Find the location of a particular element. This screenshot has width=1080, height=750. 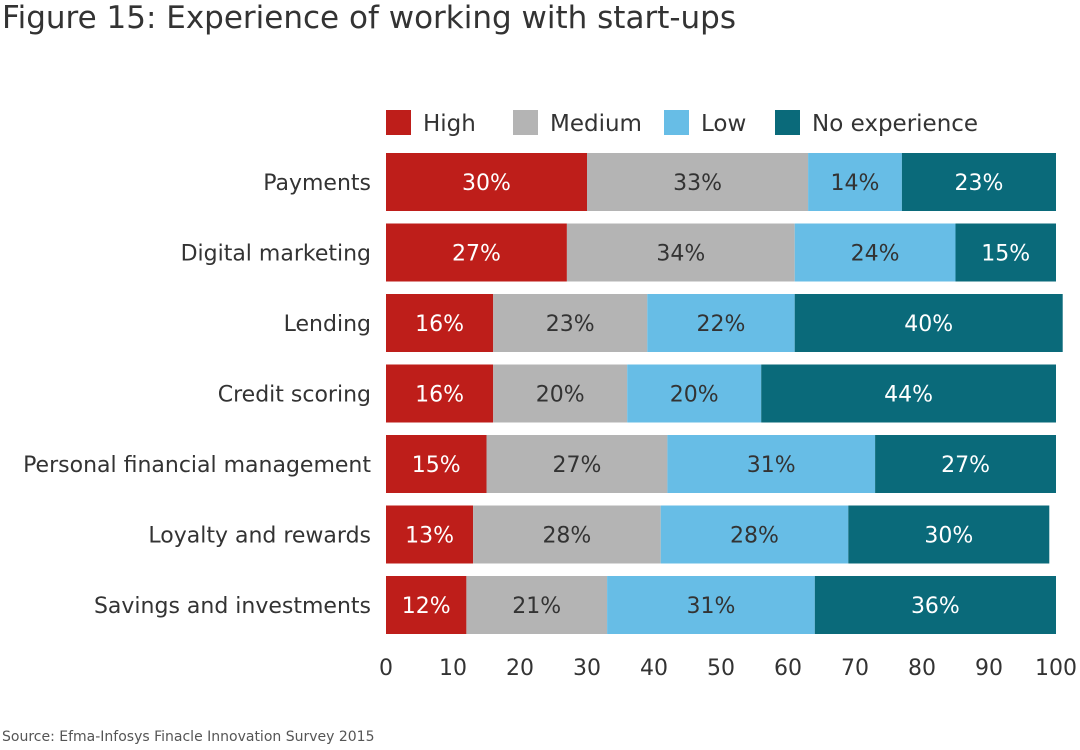

bar-label-savings-and-investments-no-experience: 36% is located at coordinates (935, 606).